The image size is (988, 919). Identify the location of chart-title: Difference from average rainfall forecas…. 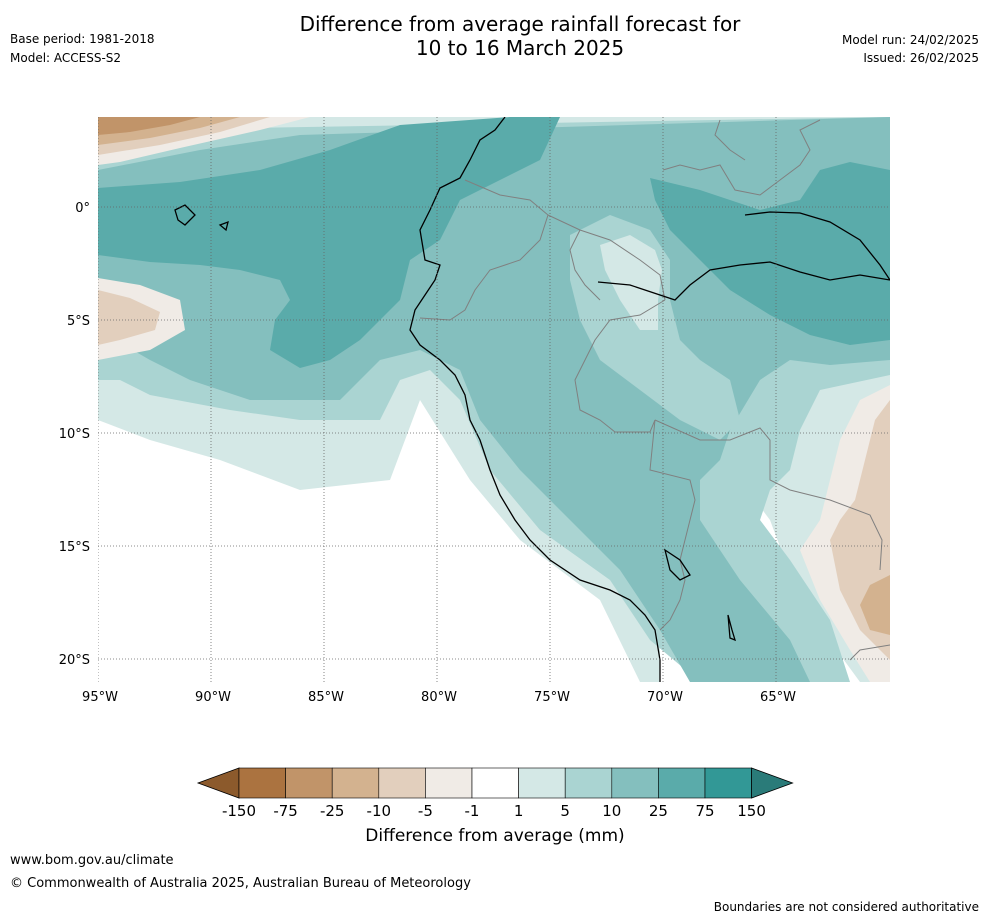
(520, 36).